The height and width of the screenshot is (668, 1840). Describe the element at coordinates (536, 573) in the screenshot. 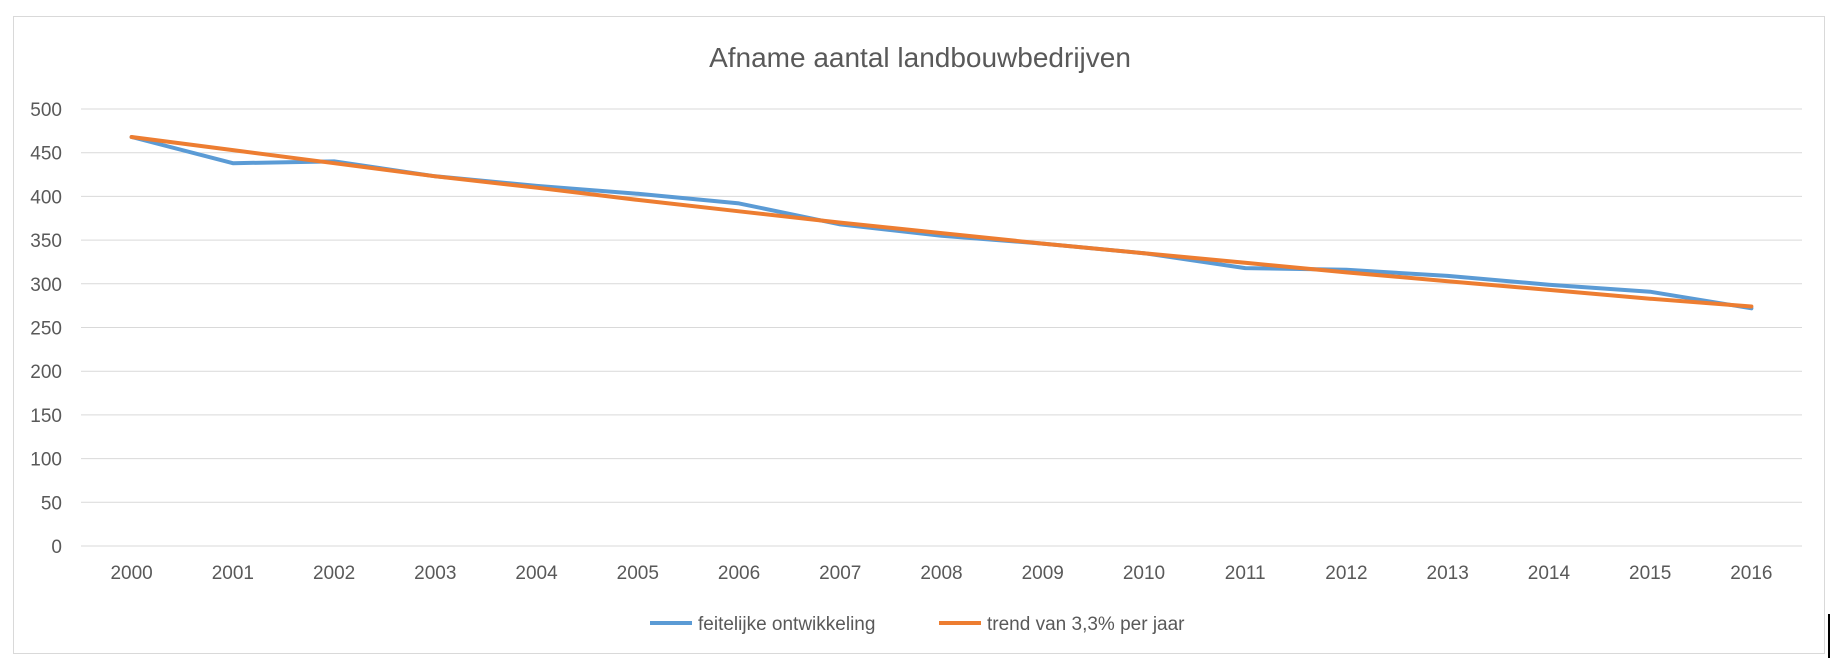

I see `x-tick-label: 2004` at that location.